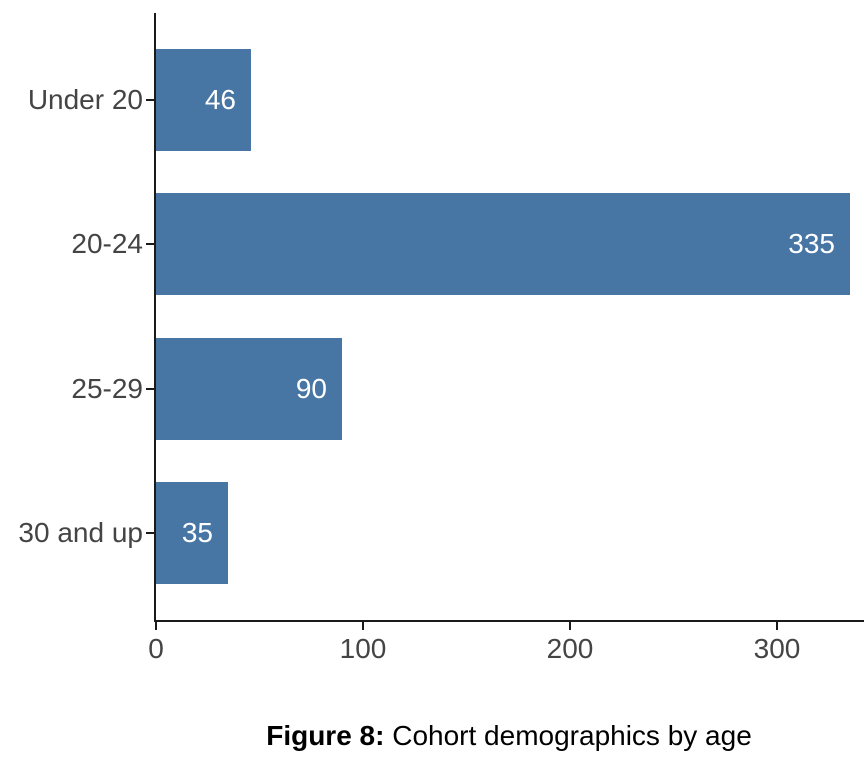  What do you see at coordinates (503, 244) in the screenshot?
I see `bar: 335` at bounding box center [503, 244].